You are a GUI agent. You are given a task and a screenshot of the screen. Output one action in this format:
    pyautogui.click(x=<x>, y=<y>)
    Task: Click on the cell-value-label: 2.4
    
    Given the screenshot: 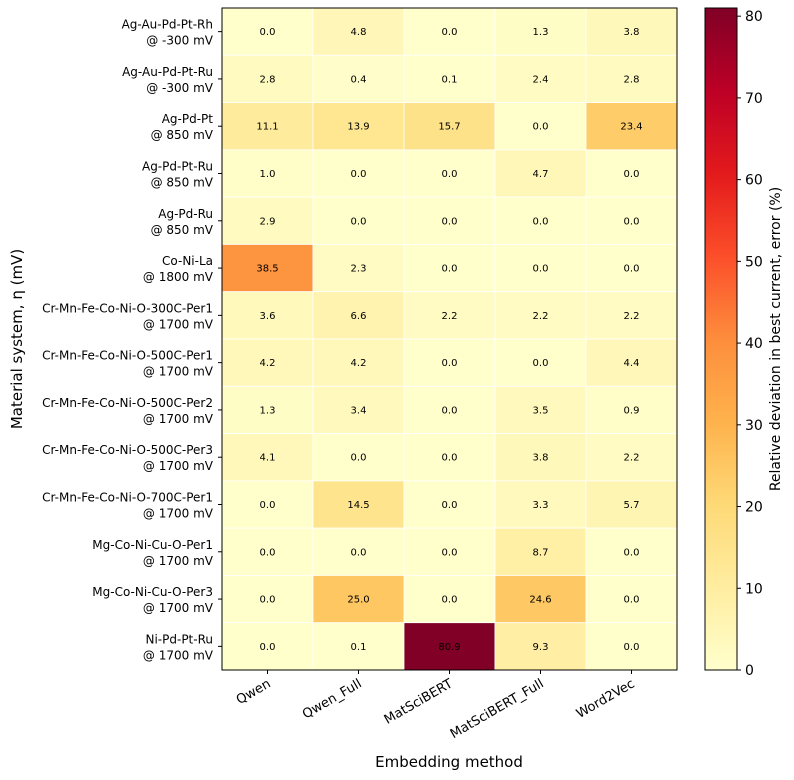 What is the action you would take?
    pyautogui.click(x=541, y=79)
    